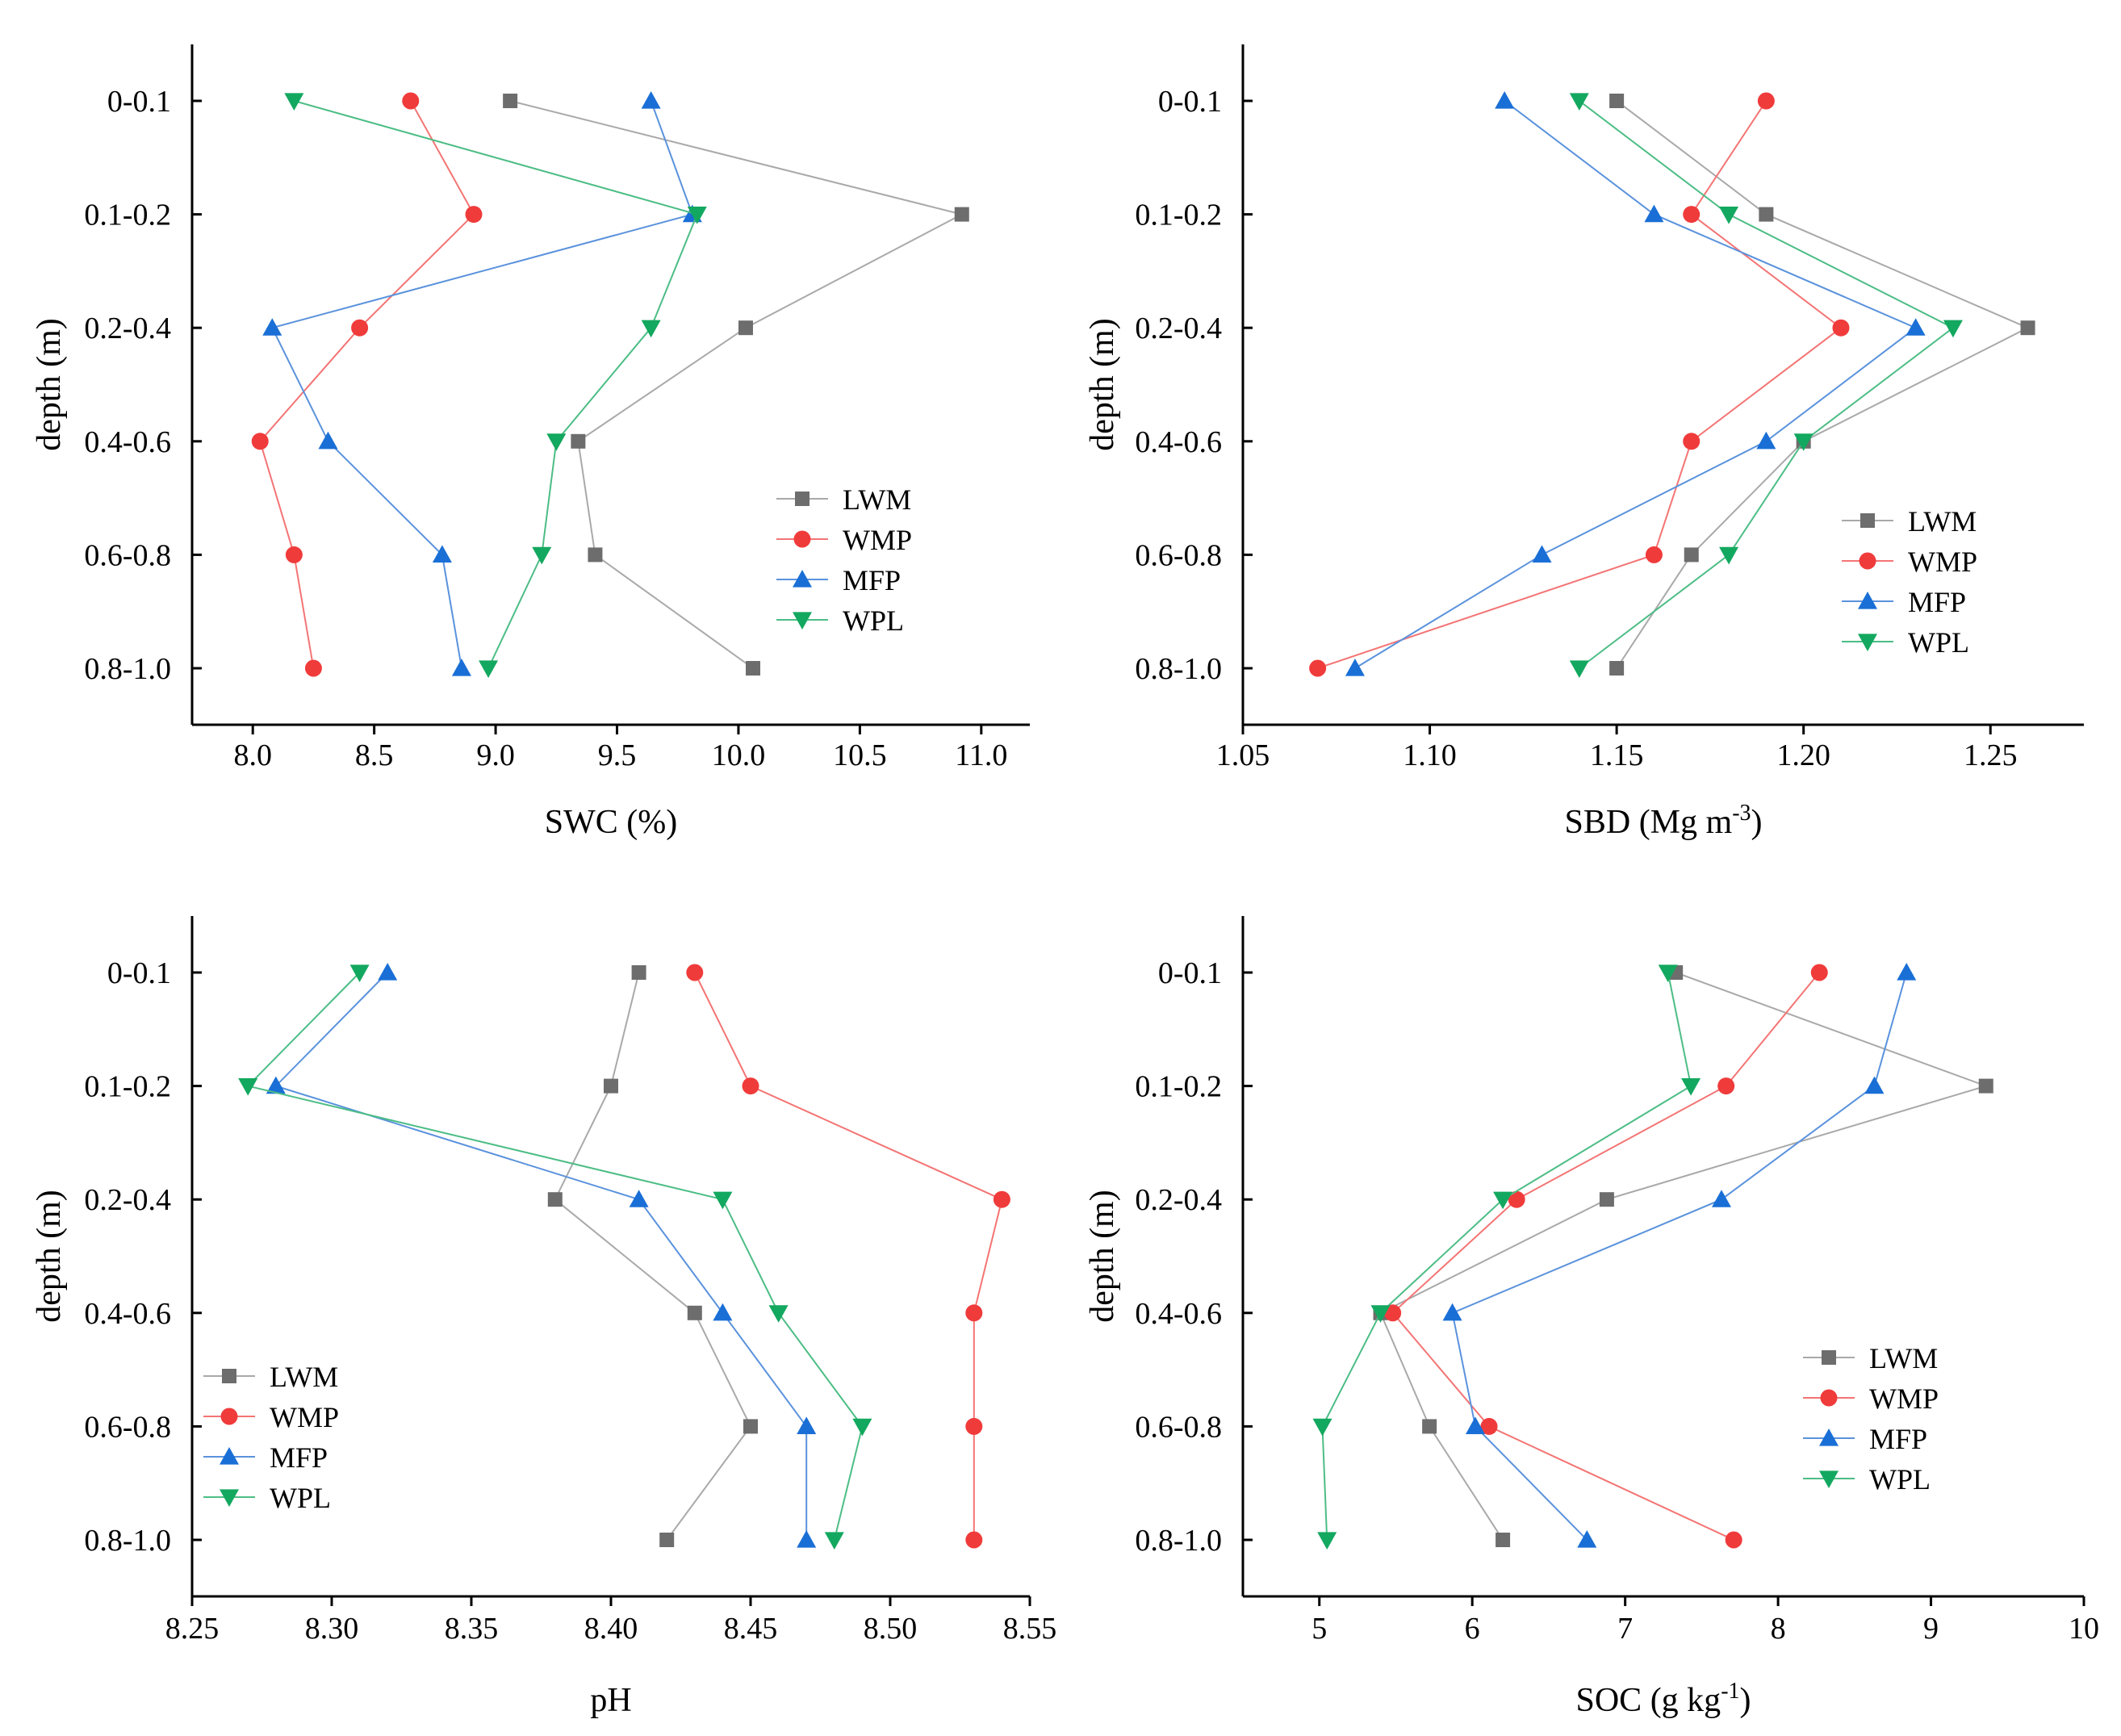 The width and height of the screenshot is (2121, 1736). I want to click on x-tick-label: 1.05, so click(1243, 755).